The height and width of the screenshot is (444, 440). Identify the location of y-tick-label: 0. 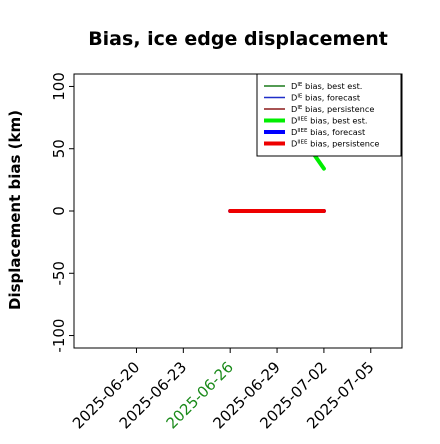
(59, 211).